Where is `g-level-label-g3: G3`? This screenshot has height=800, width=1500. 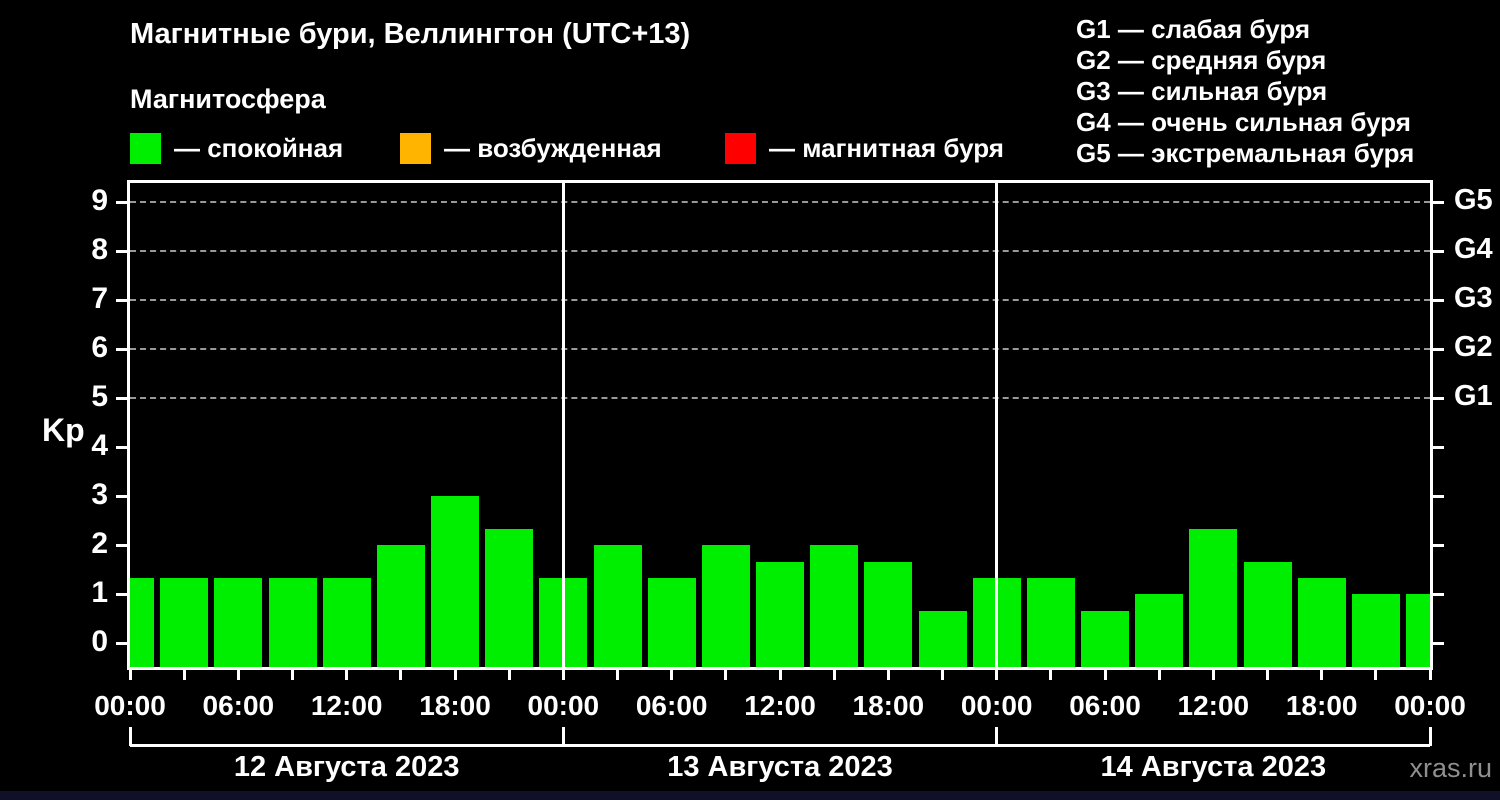
g-level-label-g3: G3 is located at coordinates (1473, 298).